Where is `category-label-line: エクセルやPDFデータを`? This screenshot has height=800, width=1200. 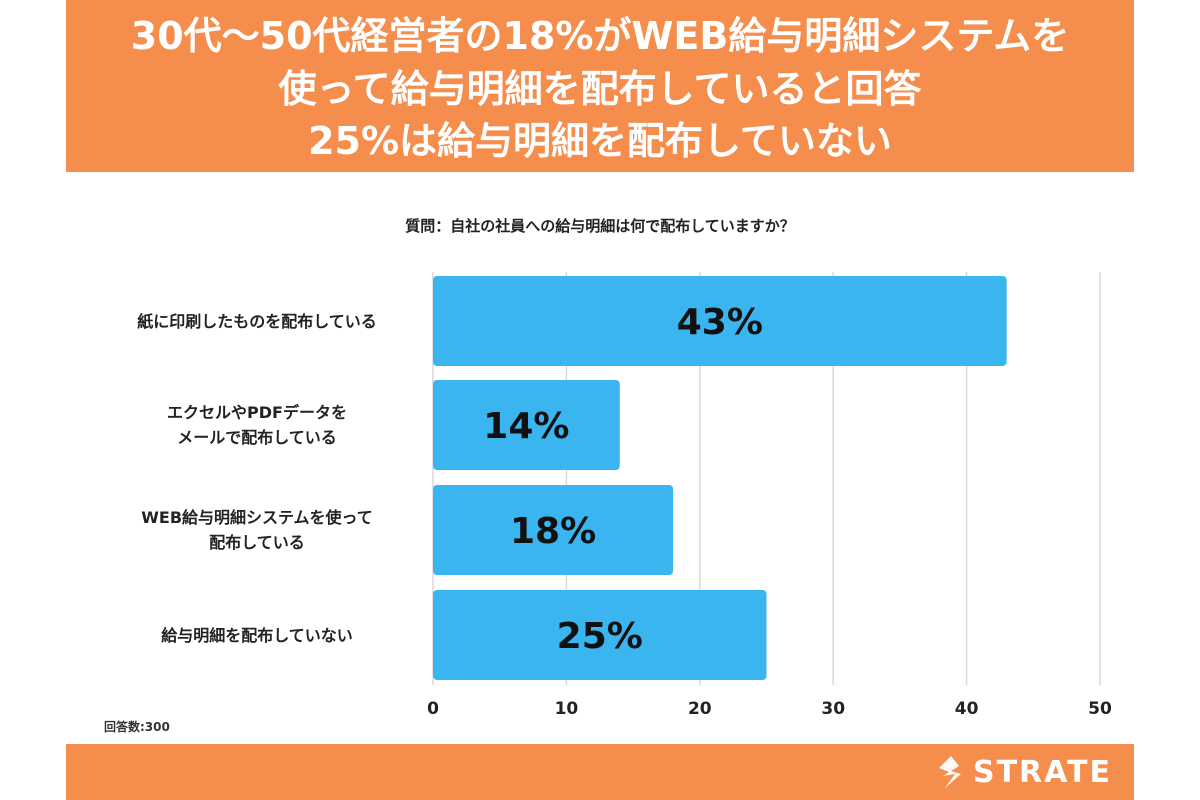 category-label-line: エクセルやPDFデータを is located at coordinates (257, 412).